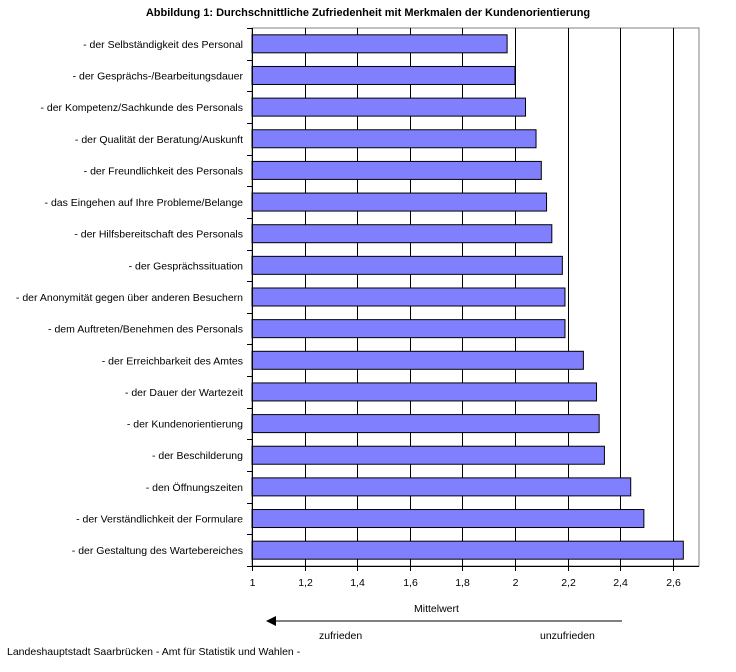  Describe the element at coordinates (197, 456) in the screenshot. I see `category-label: - der Beschilderung` at that location.